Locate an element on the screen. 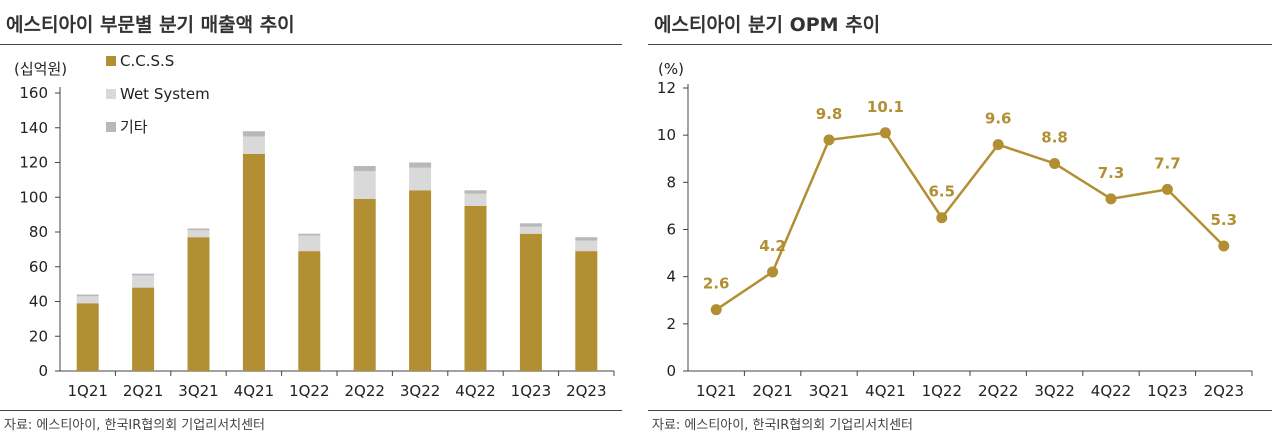  legend-item-other-swatch is located at coordinates (111, 127).